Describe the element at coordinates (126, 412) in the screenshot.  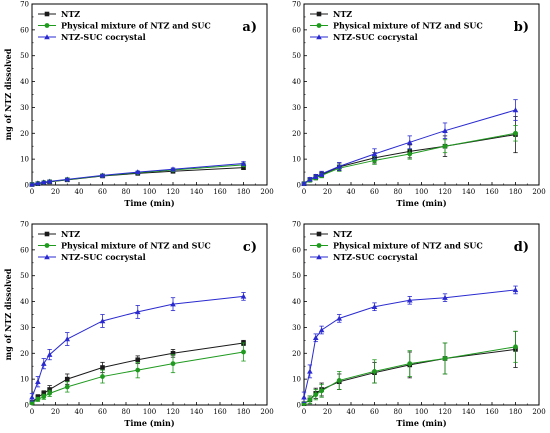
I see `x-tick-label: 80` at that location.